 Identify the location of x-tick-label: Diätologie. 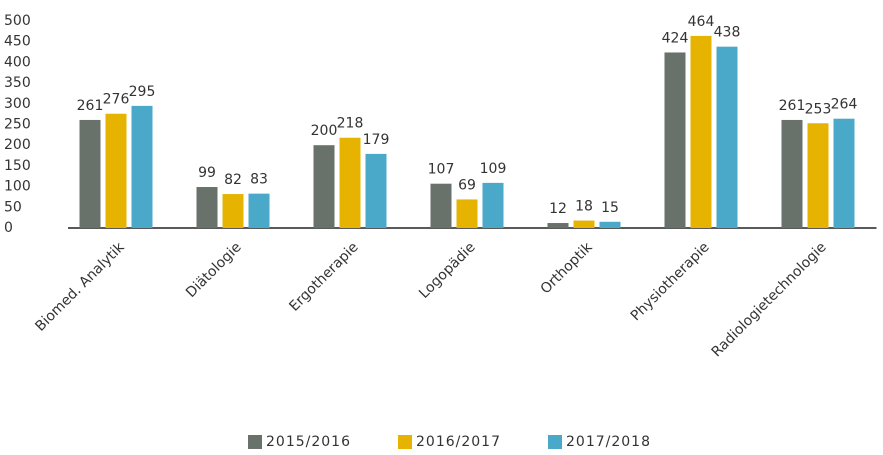
(214, 270).